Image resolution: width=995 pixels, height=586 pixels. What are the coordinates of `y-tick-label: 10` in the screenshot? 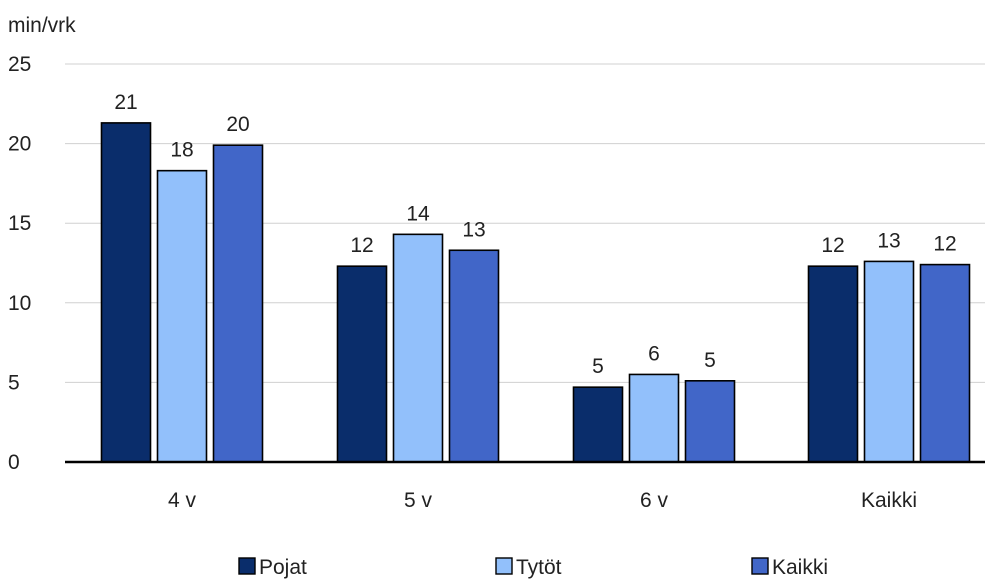 It's located at (19, 303).